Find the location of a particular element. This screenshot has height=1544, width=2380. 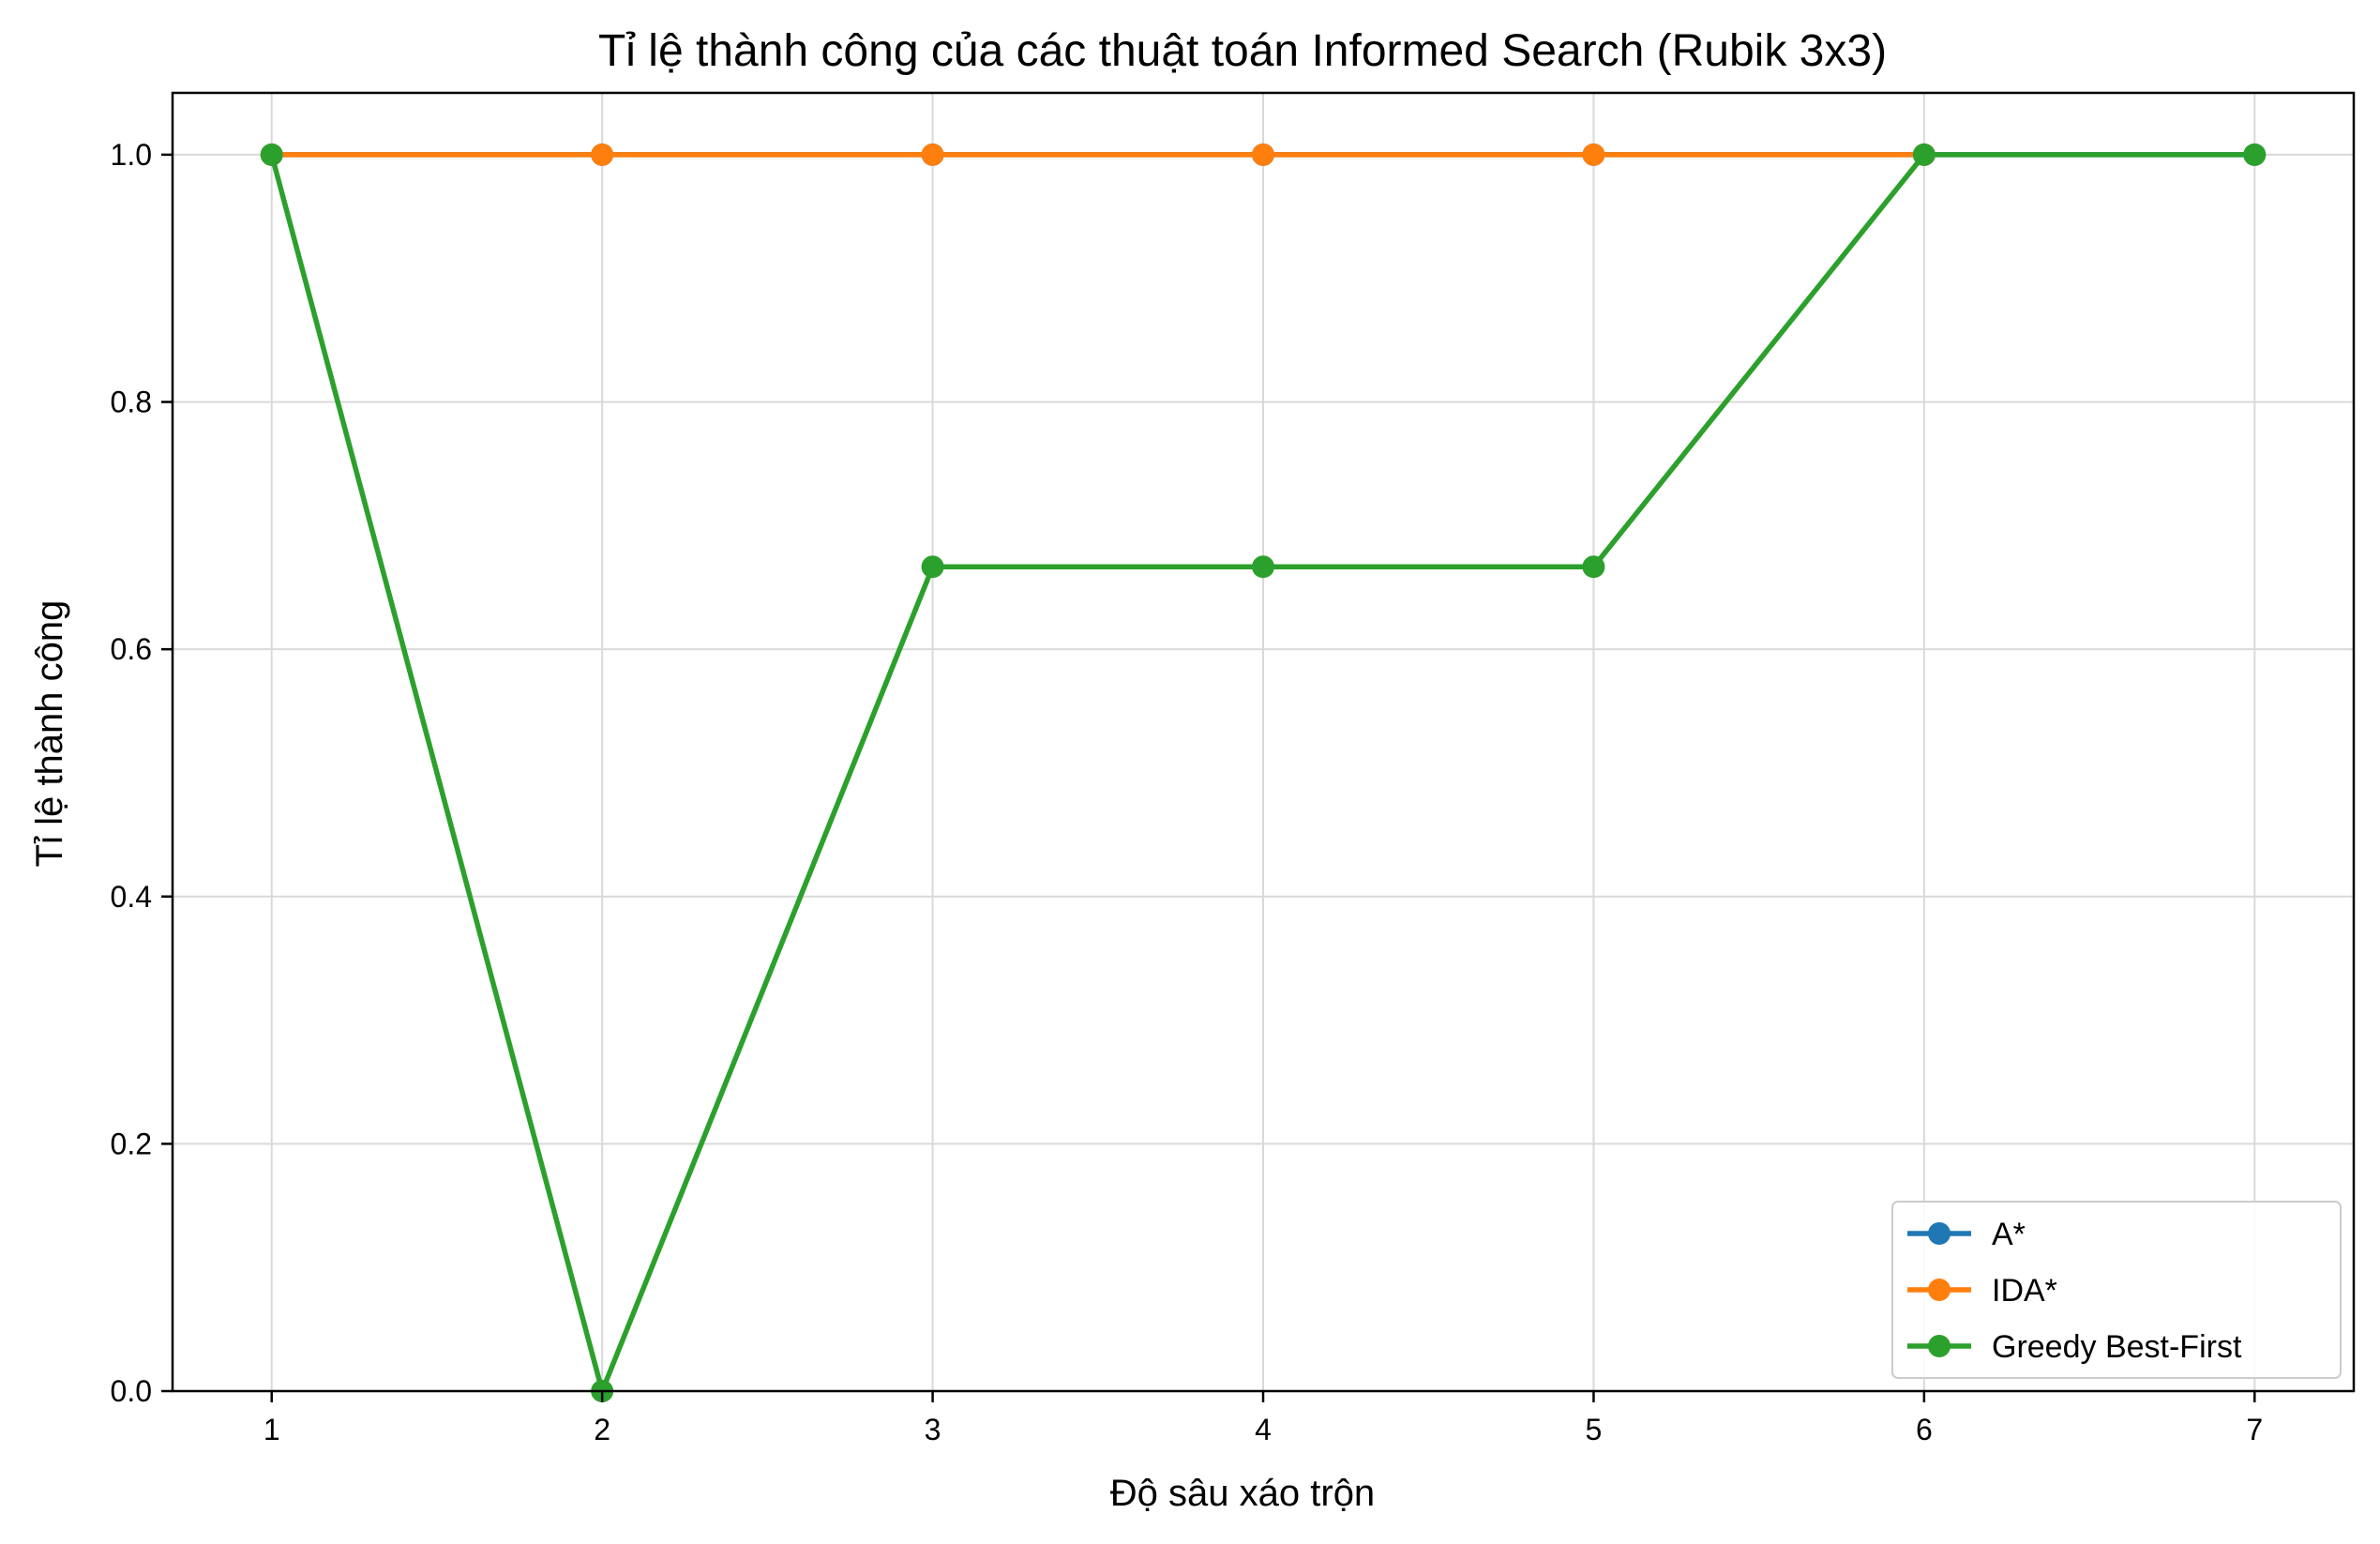

y-axis-title: Tỉ lệ thành công is located at coordinates (49, 734).